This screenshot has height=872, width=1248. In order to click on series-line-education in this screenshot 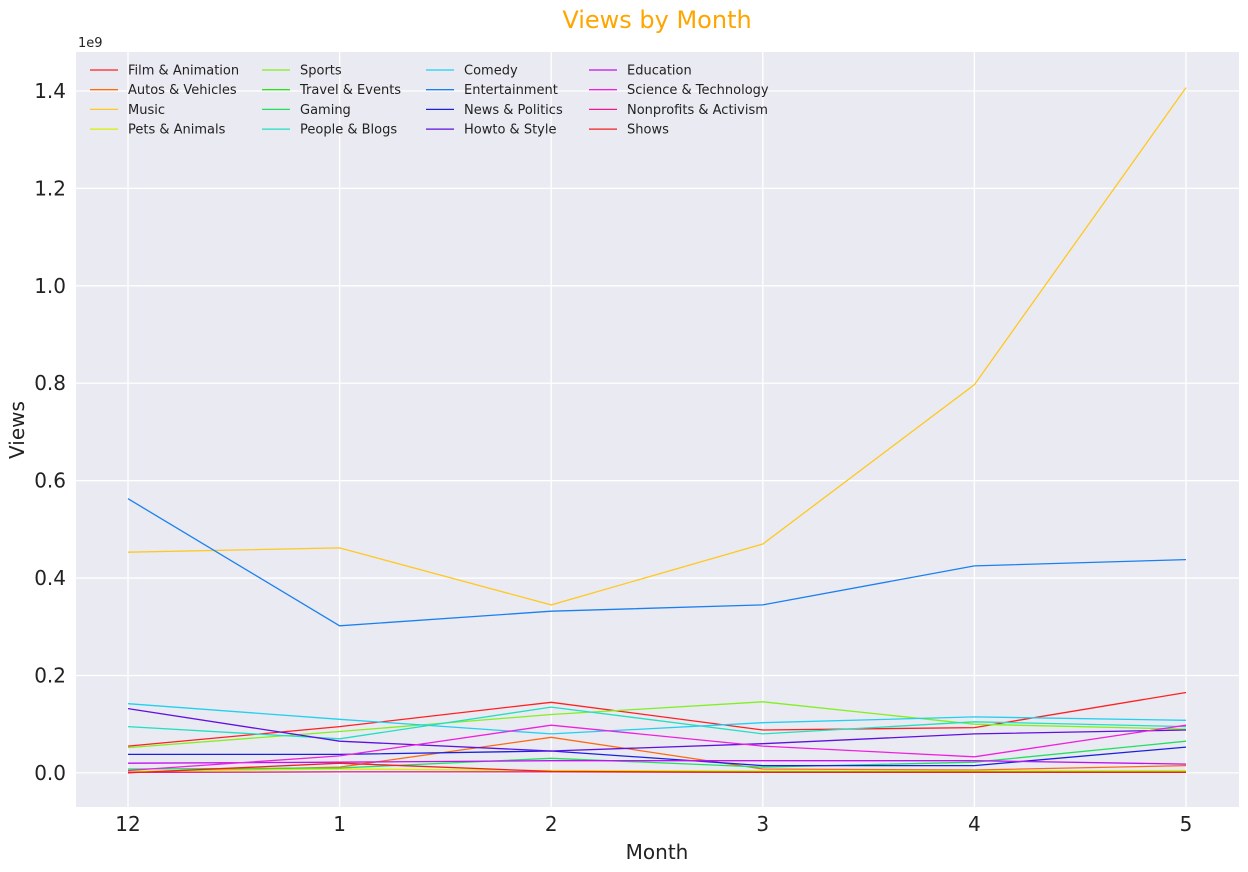, I will do `click(657, 762)`.